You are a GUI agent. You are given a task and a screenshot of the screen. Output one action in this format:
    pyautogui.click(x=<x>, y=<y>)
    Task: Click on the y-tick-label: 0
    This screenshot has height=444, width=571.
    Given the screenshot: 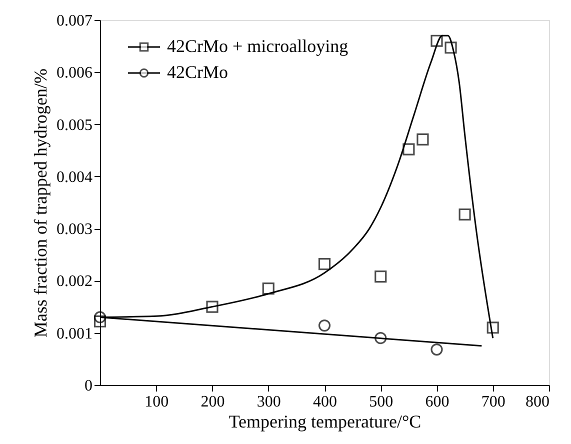 What is the action you would take?
    pyautogui.click(x=88, y=386)
    